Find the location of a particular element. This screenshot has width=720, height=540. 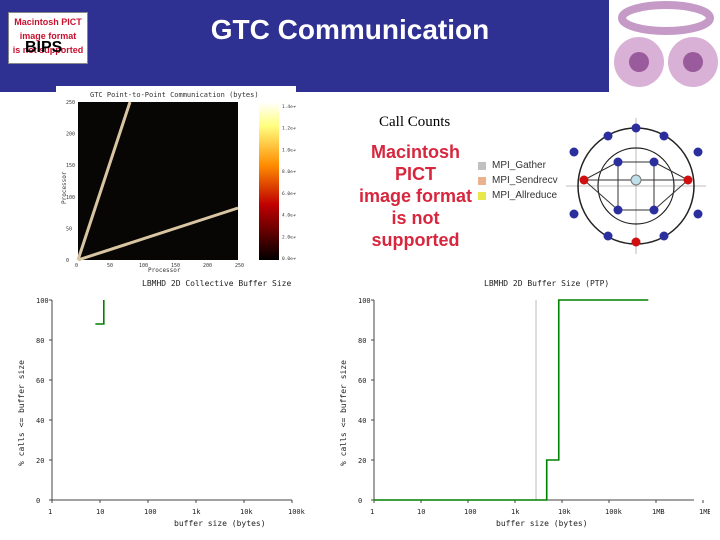

heatmap-y-tick: 250 is located at coordinates (70, 103).